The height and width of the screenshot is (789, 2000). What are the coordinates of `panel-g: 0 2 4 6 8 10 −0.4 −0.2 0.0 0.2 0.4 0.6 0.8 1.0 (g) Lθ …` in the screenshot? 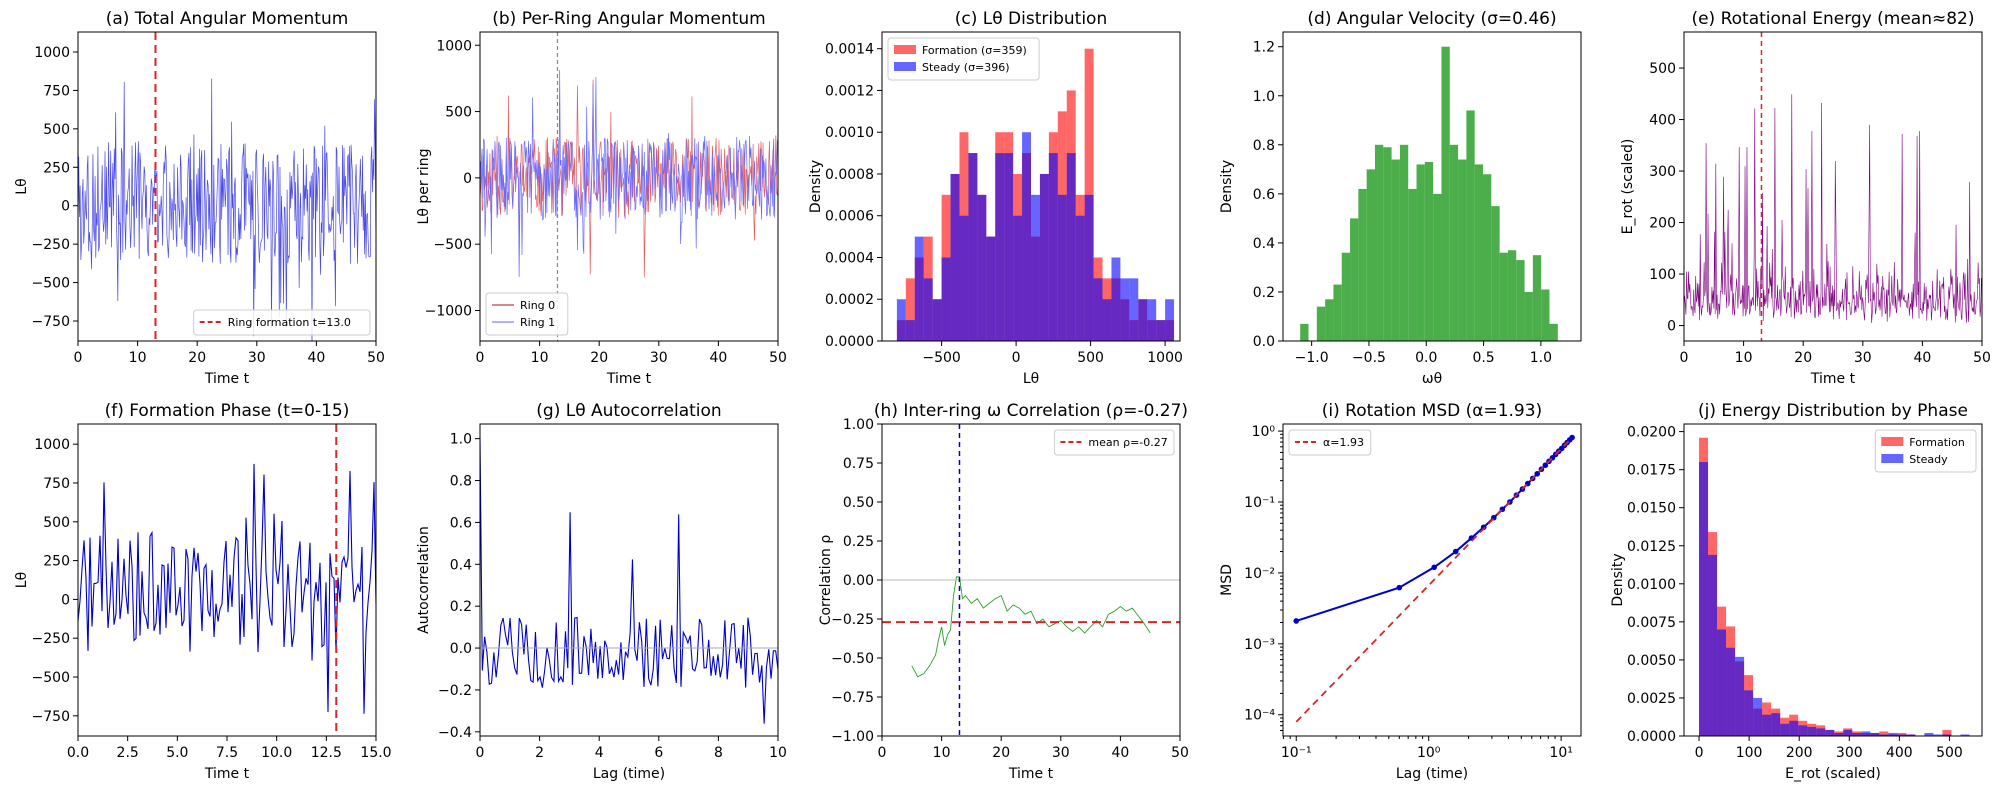 It's located at (601, 591).